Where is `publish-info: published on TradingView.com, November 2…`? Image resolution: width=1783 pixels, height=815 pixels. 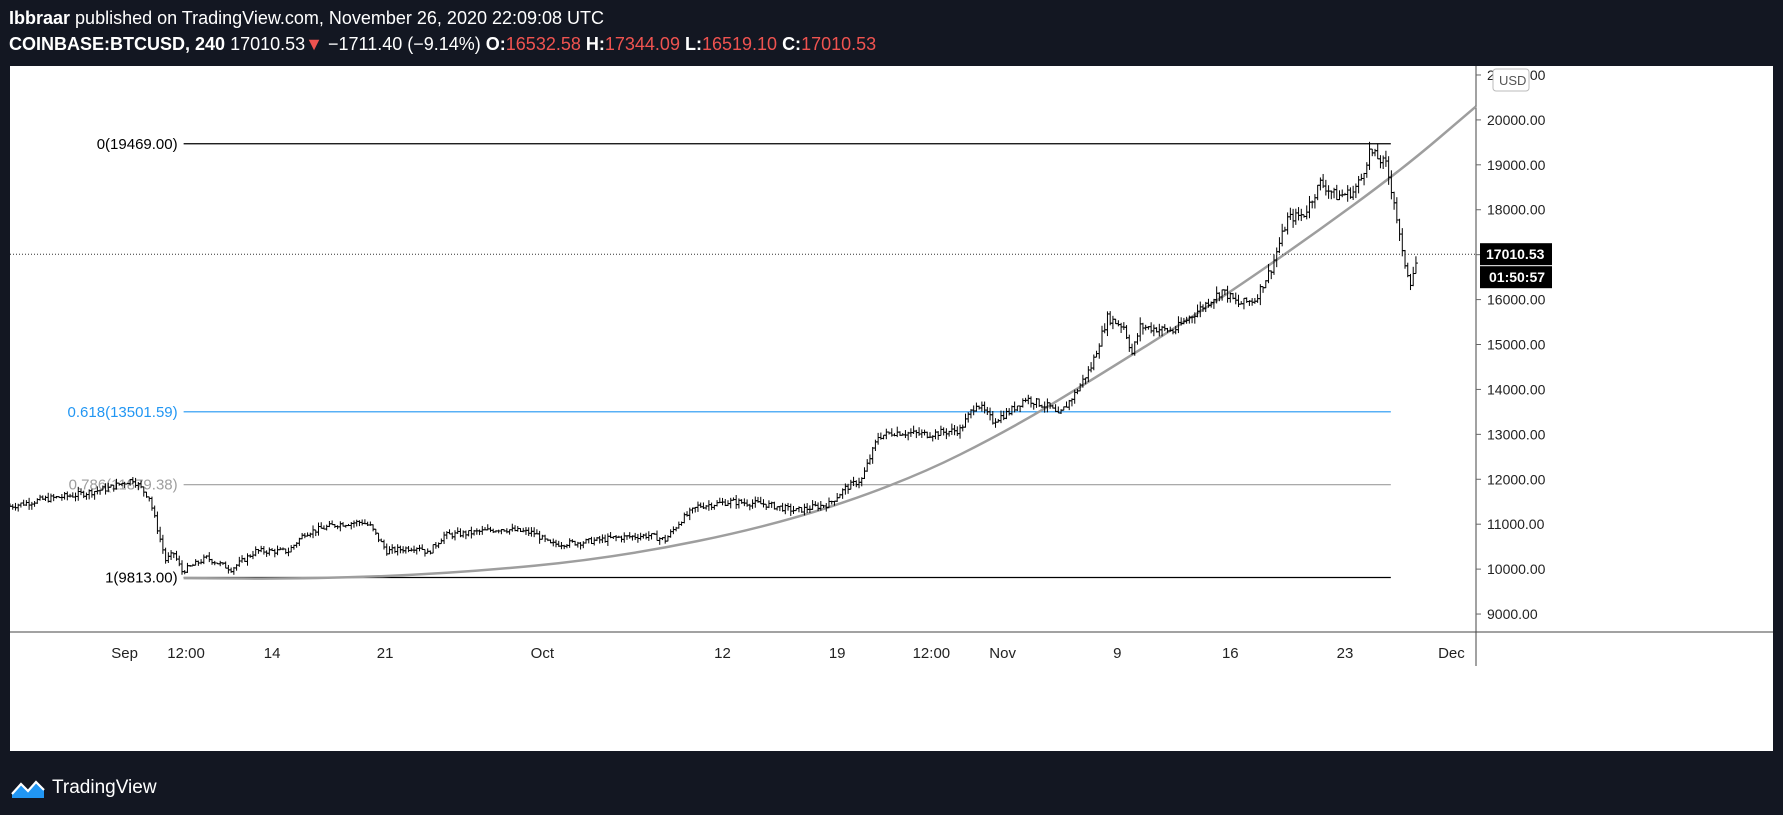 publish-info: published on TradingView.com, November 2… is located at coordinates (340, 18).